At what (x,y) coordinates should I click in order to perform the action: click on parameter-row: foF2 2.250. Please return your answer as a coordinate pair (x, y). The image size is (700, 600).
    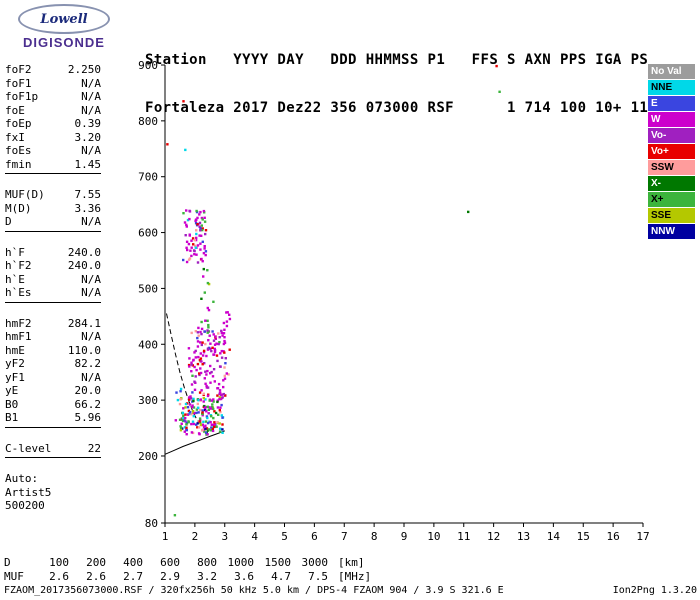
    Looking at the image, I should click on (53, 70).